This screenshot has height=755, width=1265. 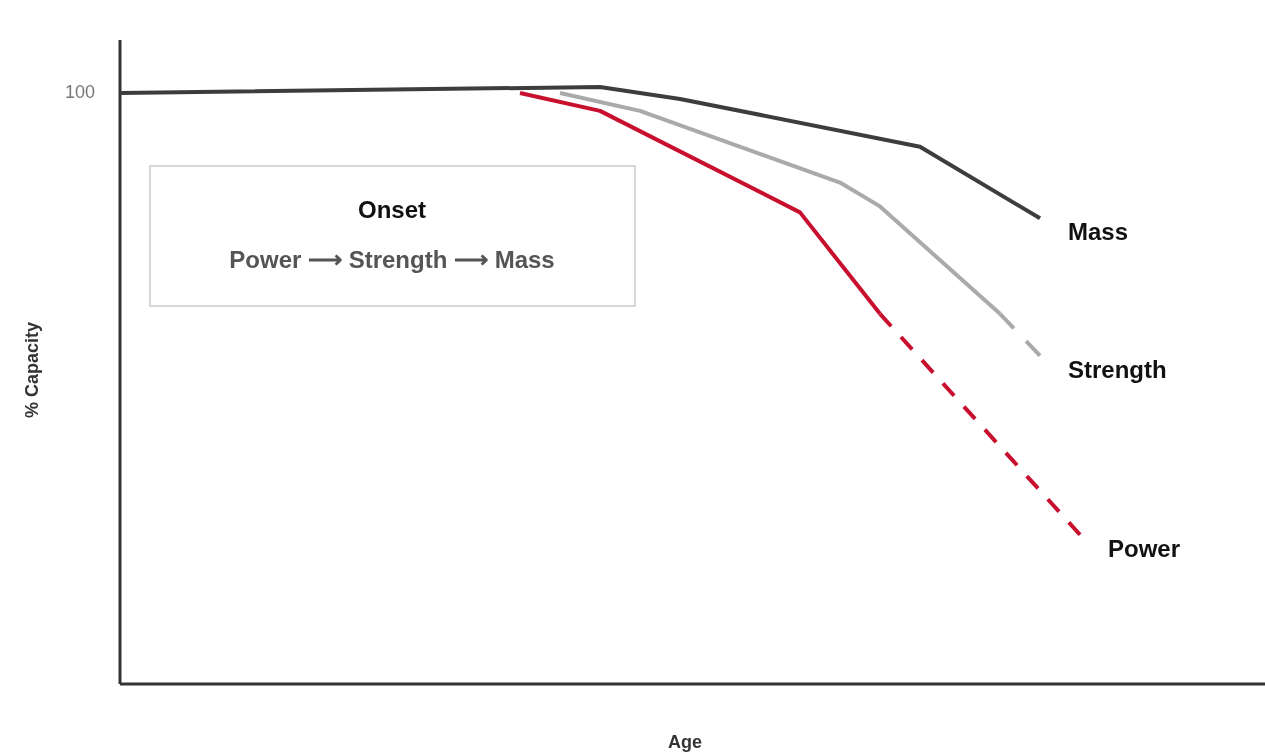 I want to click on series-label: Strength, so click(x=1117, y=369).